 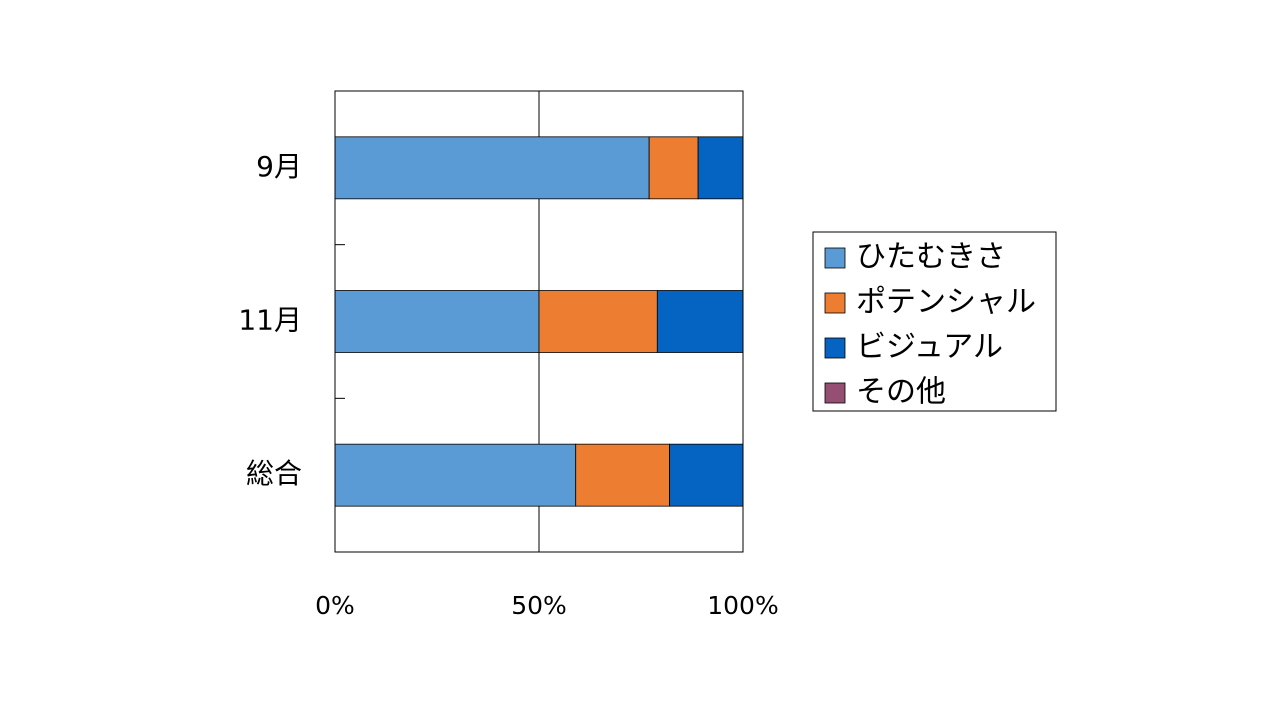 What do you see at coordinates (946, 302) in the screenshot?
I see `legend-label: ポテンシャル` at bounding box center [946, 302].